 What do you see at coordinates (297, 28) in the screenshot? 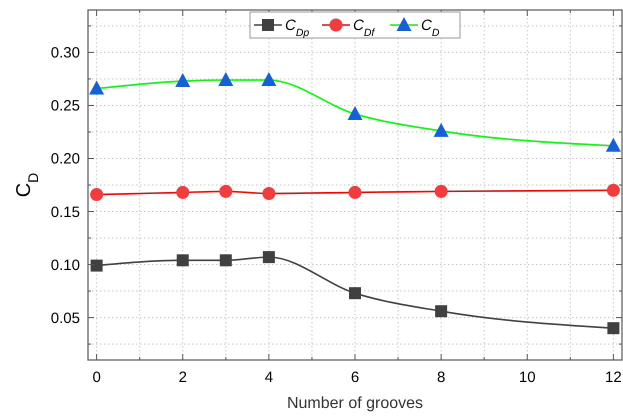
I see `legend-label: C$_{Dp}$` at bounding box center [297, 28].